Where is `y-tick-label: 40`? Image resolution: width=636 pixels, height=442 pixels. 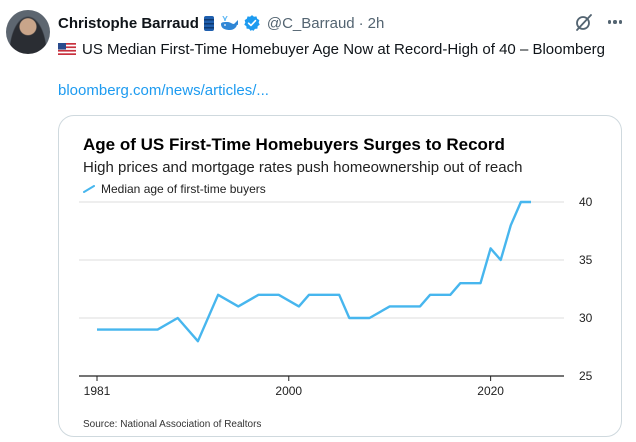 y-tick-label: 40 is located at coordinates (586, 202).